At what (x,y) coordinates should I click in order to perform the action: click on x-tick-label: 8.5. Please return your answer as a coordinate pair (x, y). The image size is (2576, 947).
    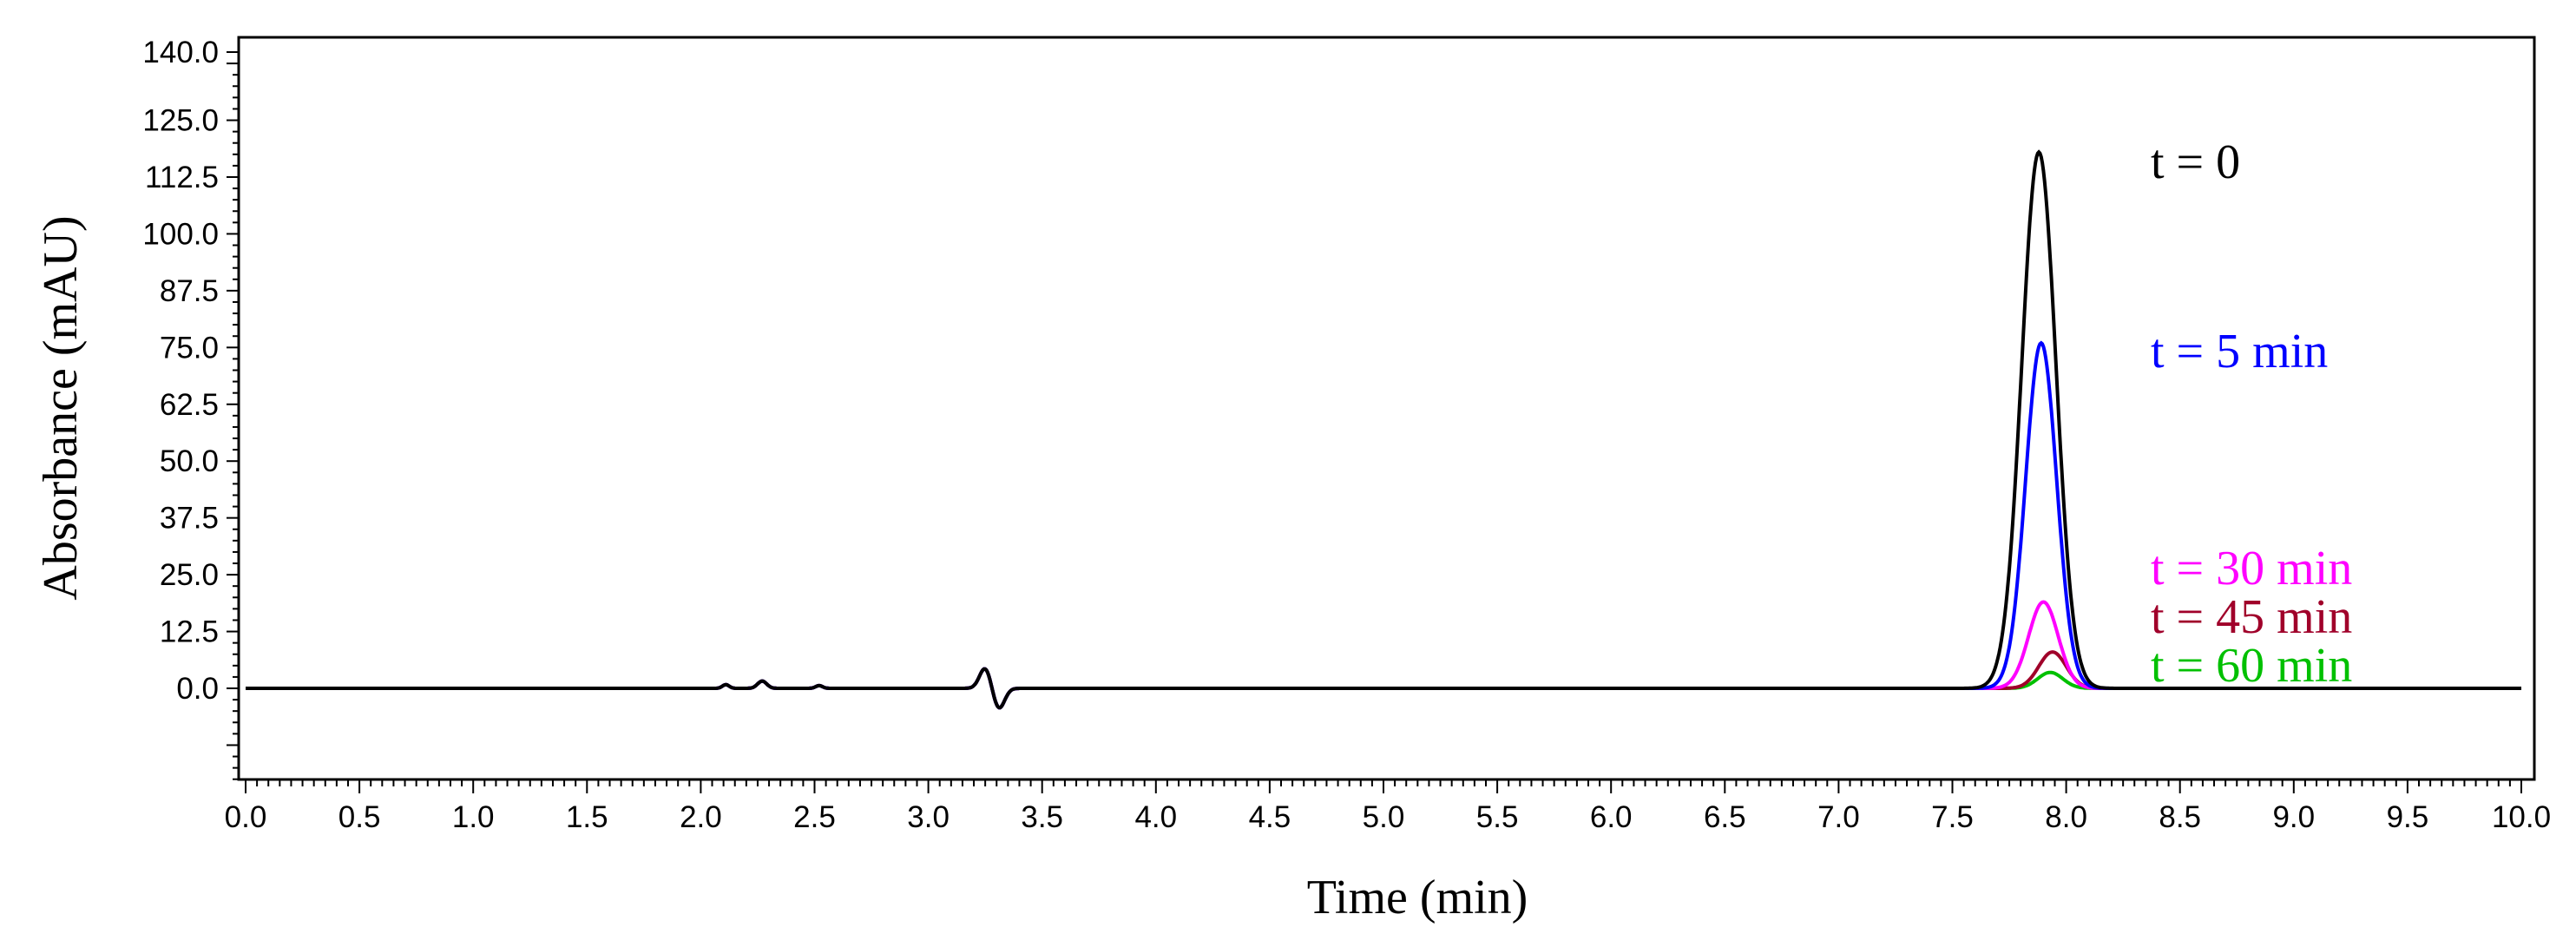
    Looking at the image, I should click on (2180, 817).